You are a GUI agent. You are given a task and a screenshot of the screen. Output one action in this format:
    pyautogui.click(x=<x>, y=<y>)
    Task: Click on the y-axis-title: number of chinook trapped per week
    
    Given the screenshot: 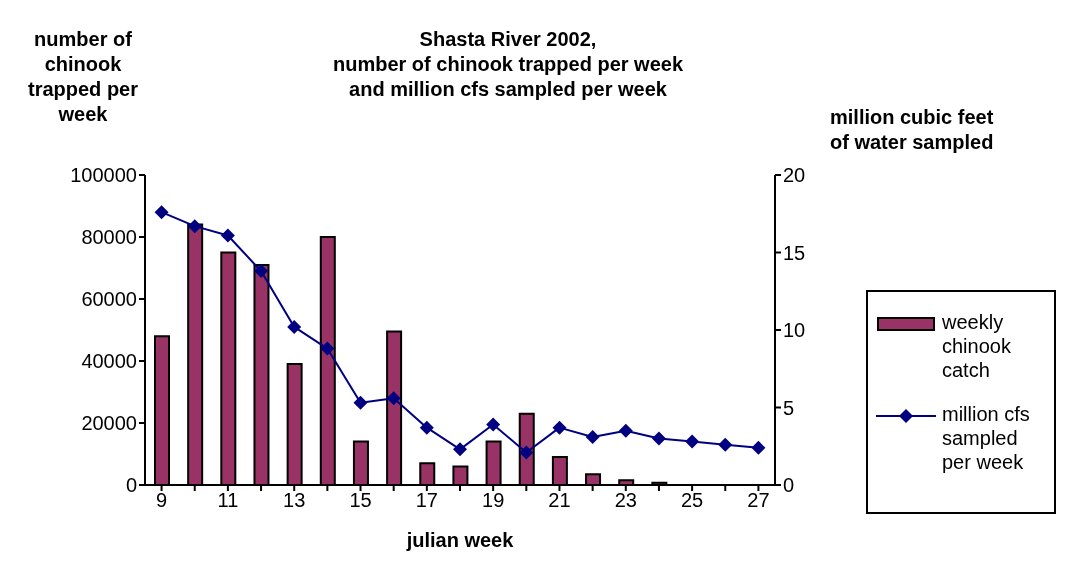 What is the action you would take?
    pyautogui.click(x=83, y=76)
    